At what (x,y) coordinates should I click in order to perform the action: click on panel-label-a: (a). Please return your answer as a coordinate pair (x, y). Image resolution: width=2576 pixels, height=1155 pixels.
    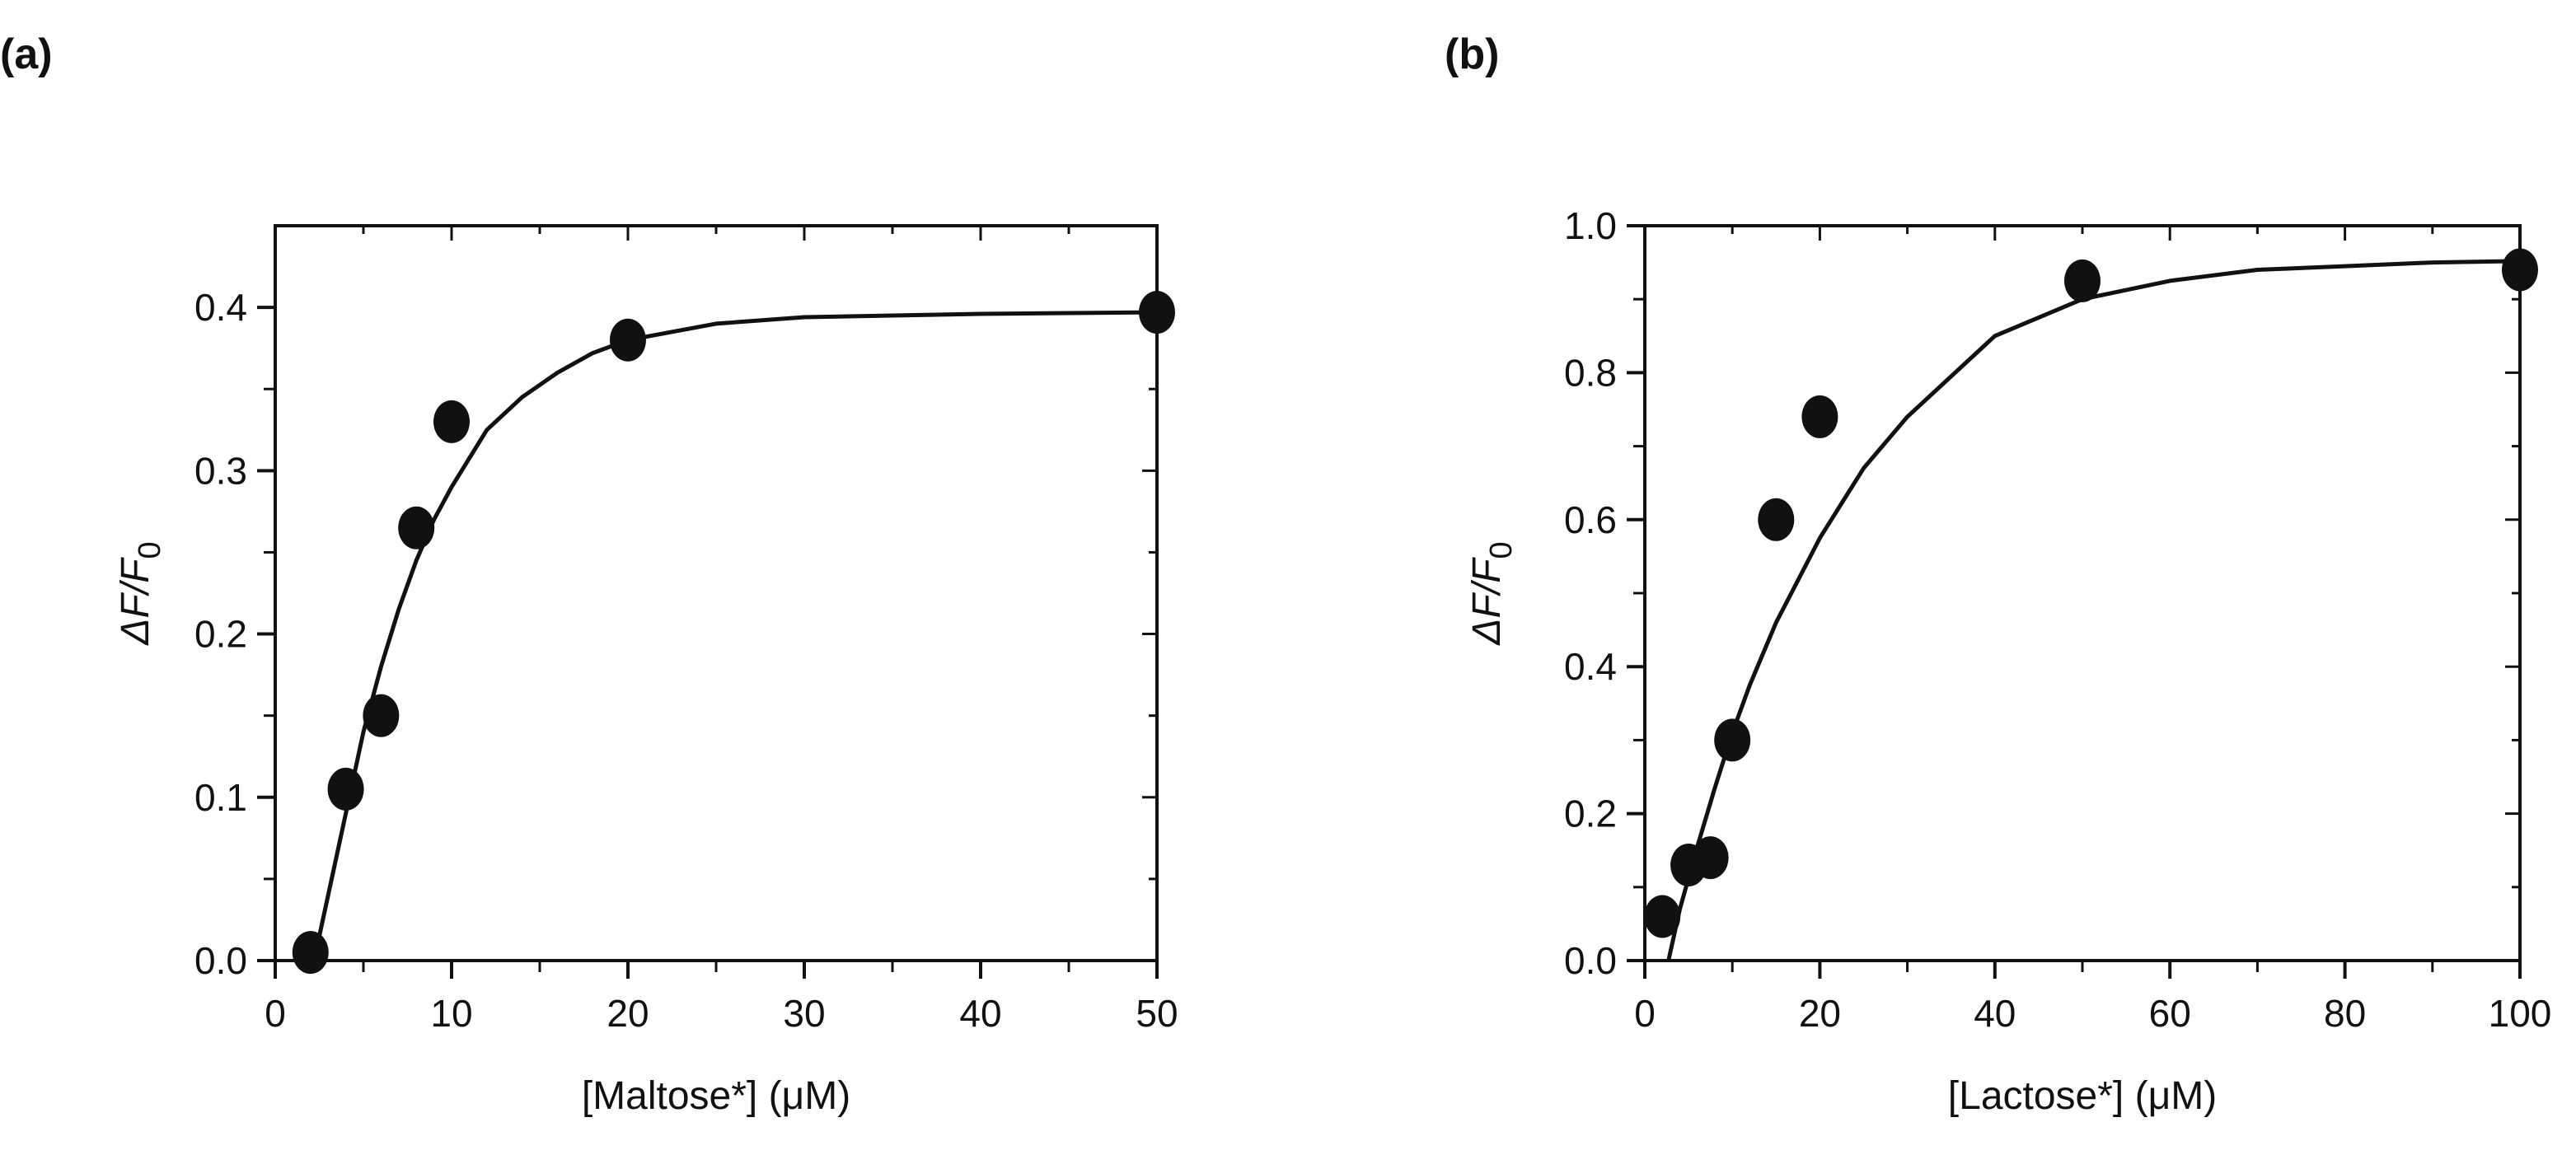
    Looking at the image, I should click on (26, 54).